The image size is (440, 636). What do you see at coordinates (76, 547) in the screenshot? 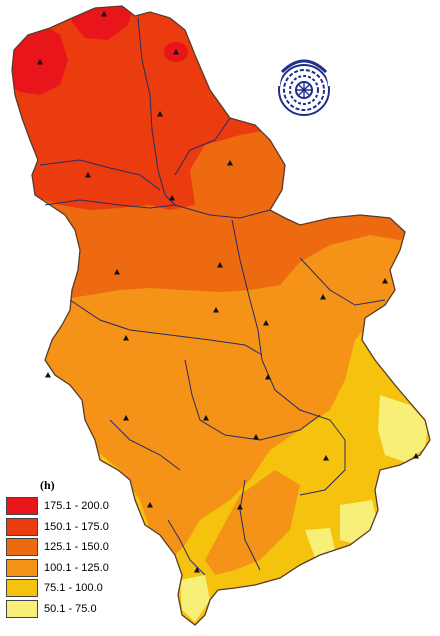
I see `legend-label: 125.1 - 150.0` at bounding box center [76, 547].